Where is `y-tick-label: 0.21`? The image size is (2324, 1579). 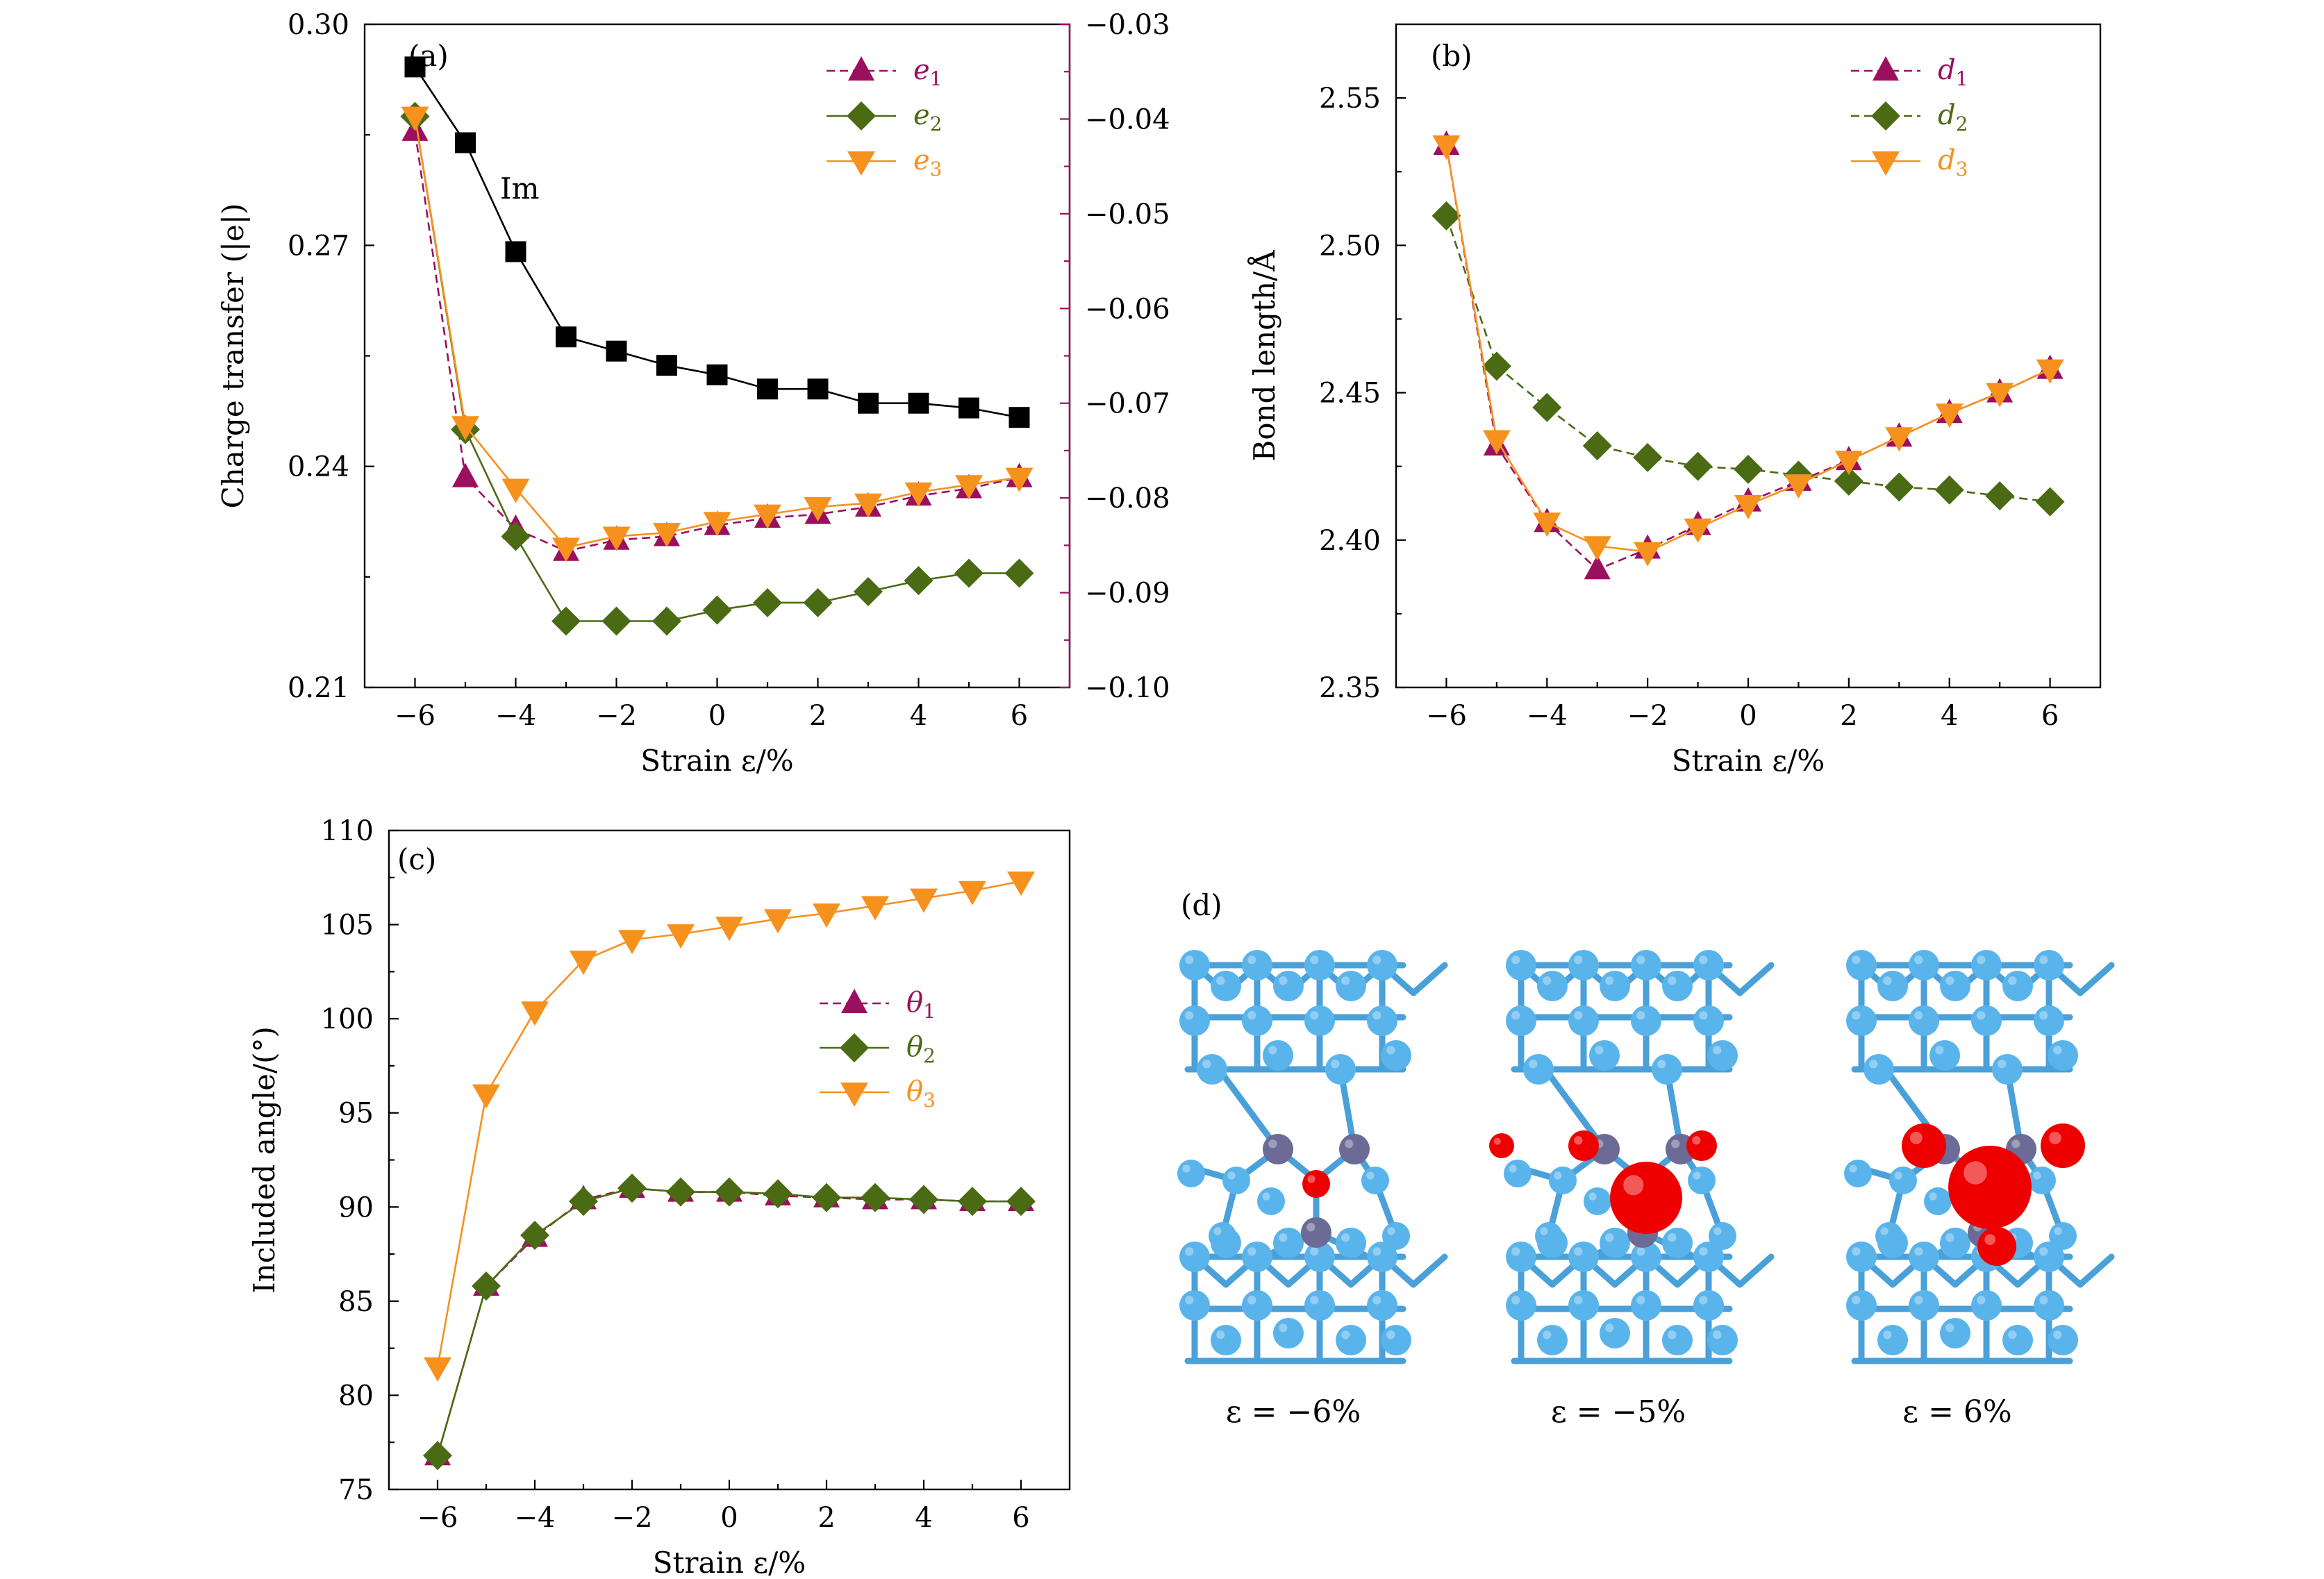
y-tick-label: 0.21 is located at coordinates (318, 688).